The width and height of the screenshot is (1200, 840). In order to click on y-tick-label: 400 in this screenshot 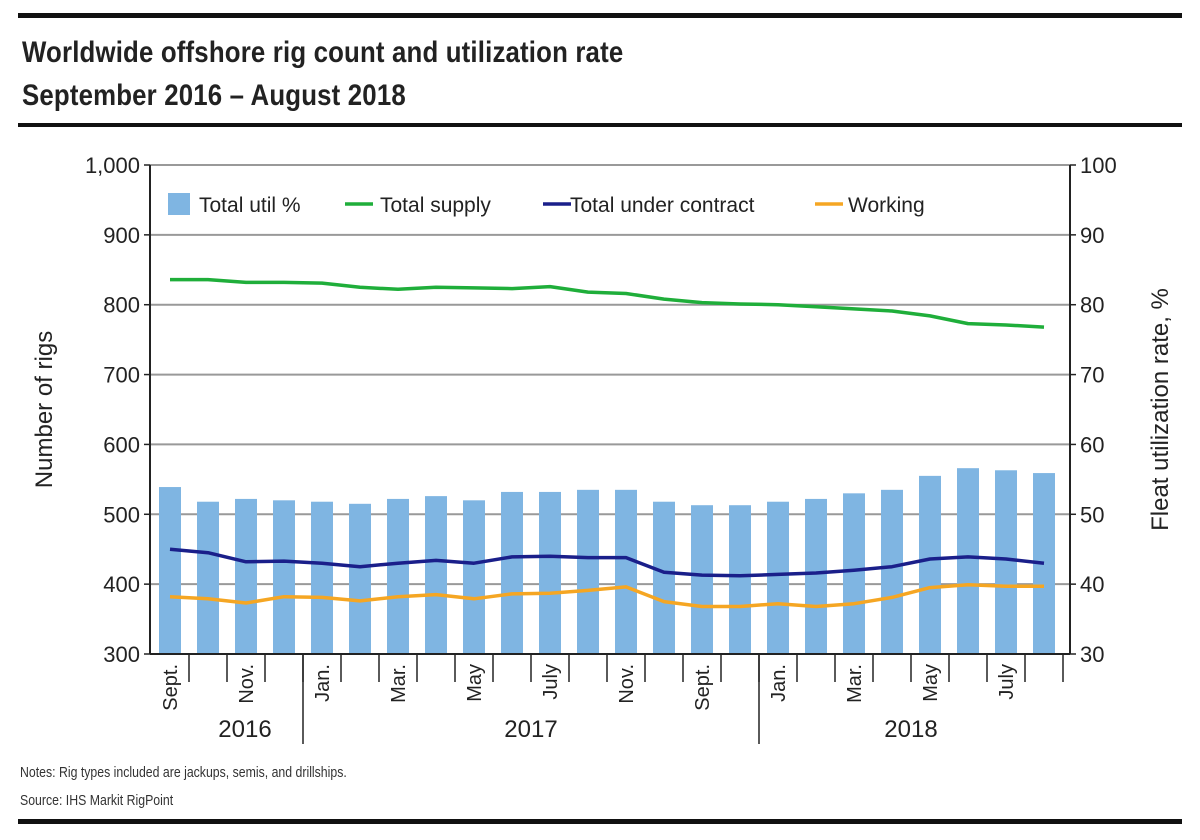, I will do `click(121, 584)`.